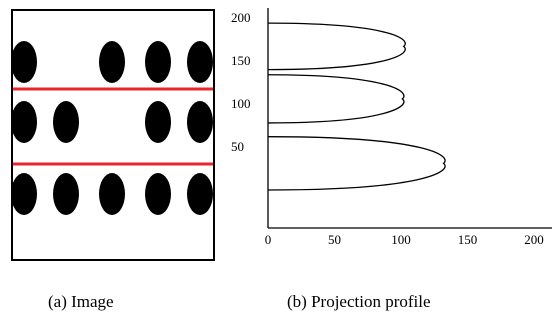 Image resolution: width=556 pixels, height=322 pixels. Describe the element at coordinates (268, 239) in the screenshot. I see `x-tick-label: 0` at that location.